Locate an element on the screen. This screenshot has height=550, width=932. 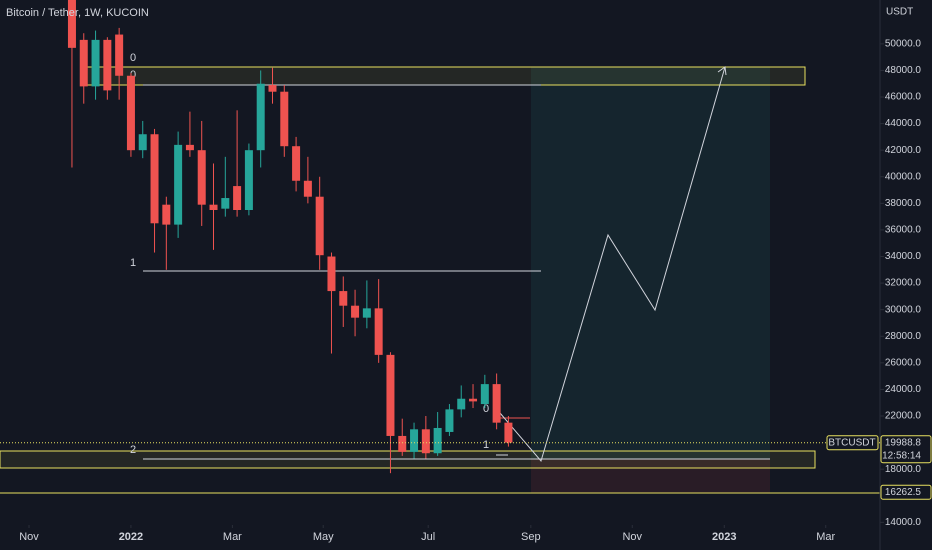
x-tick-label: 2022 is located at coordinates (131, 537).